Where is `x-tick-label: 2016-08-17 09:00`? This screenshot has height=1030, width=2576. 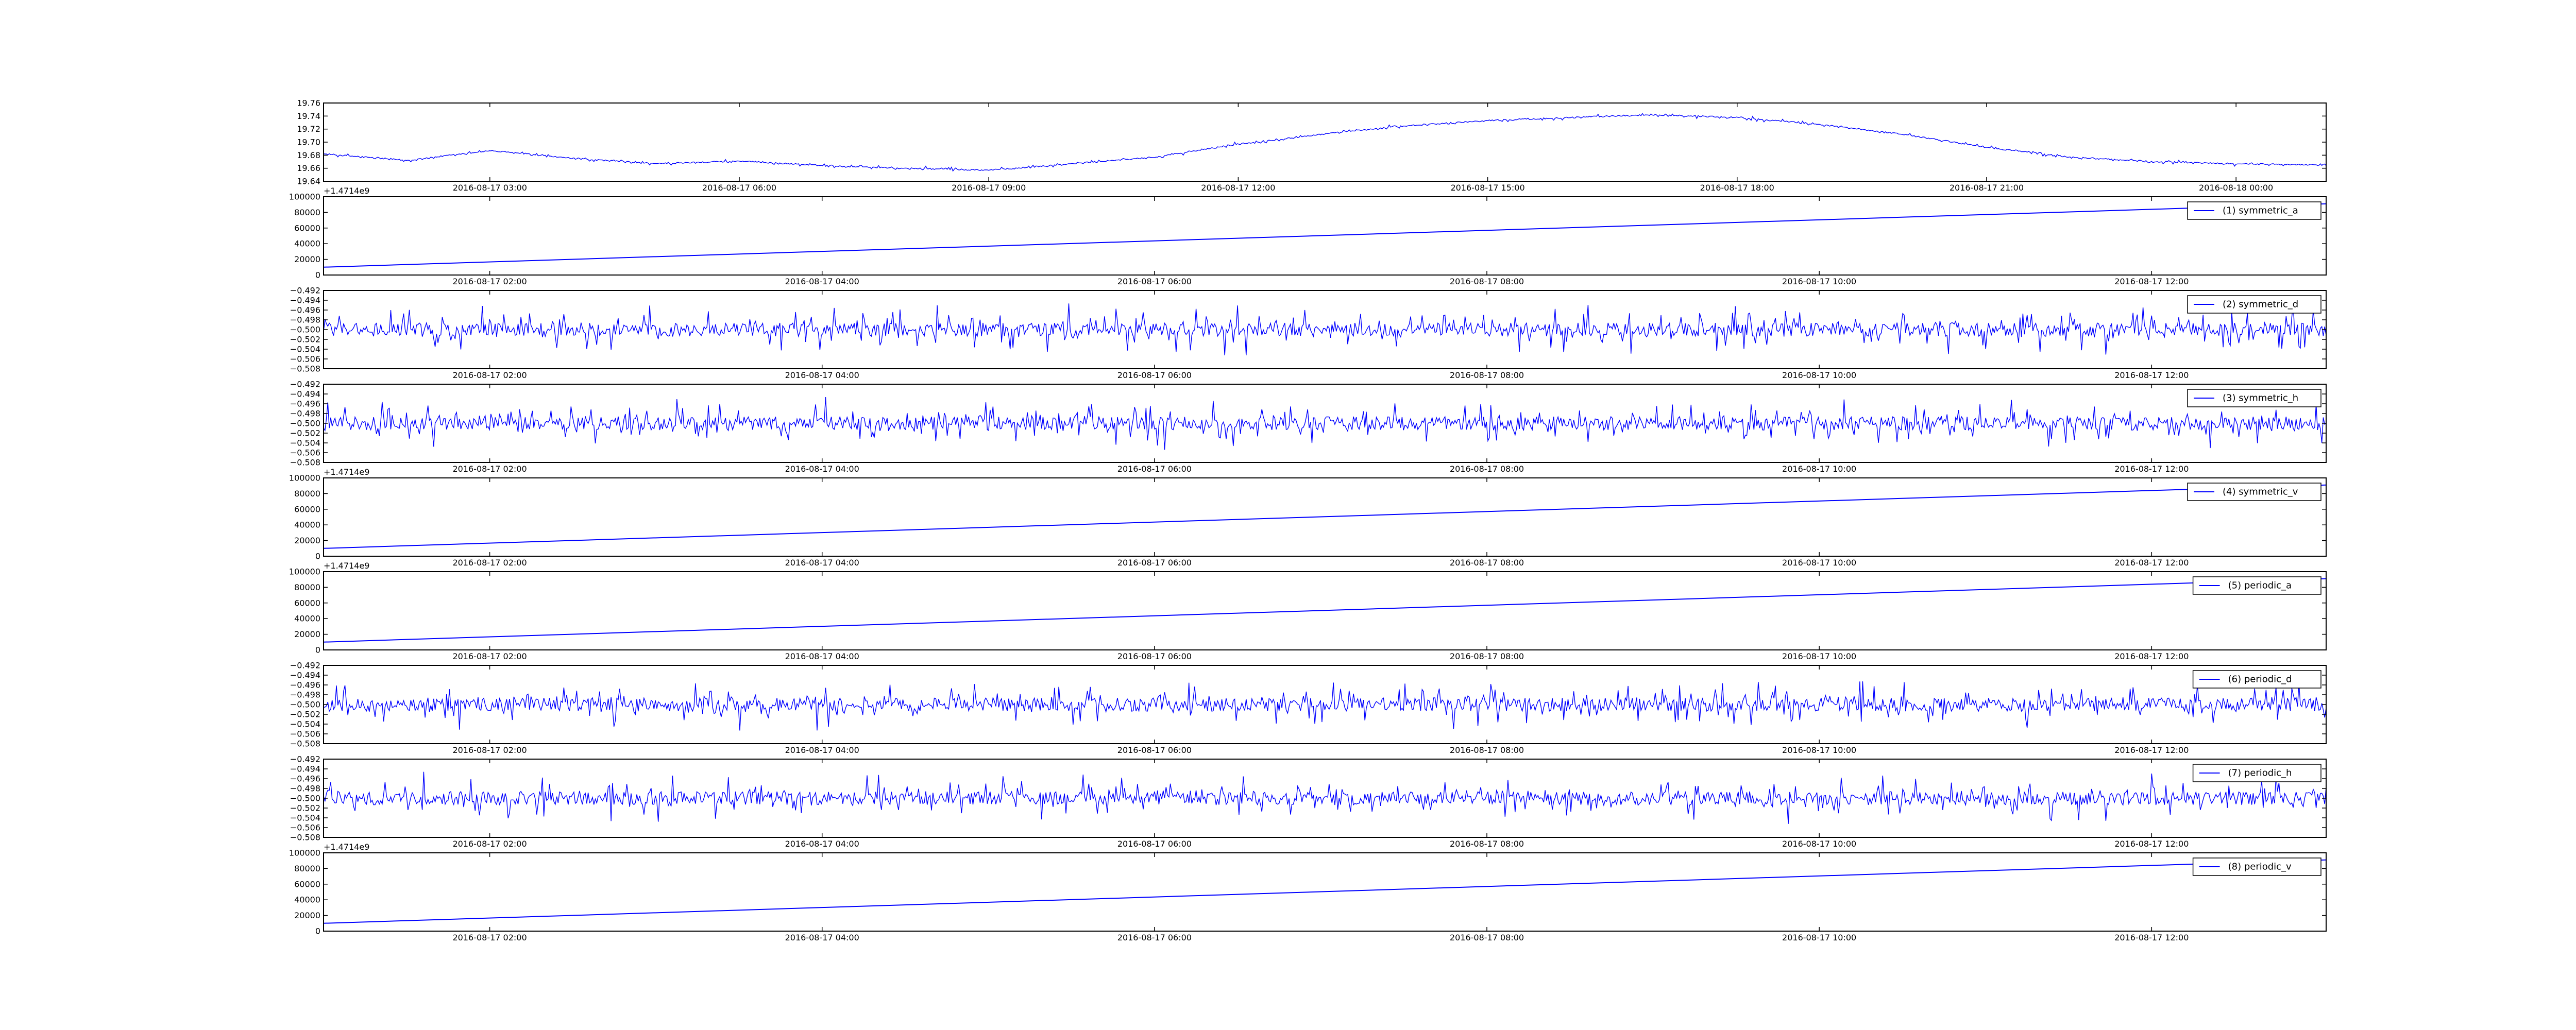 x-tick-label: 2016-08-17 09:00 is located at coordinates (989, 188).